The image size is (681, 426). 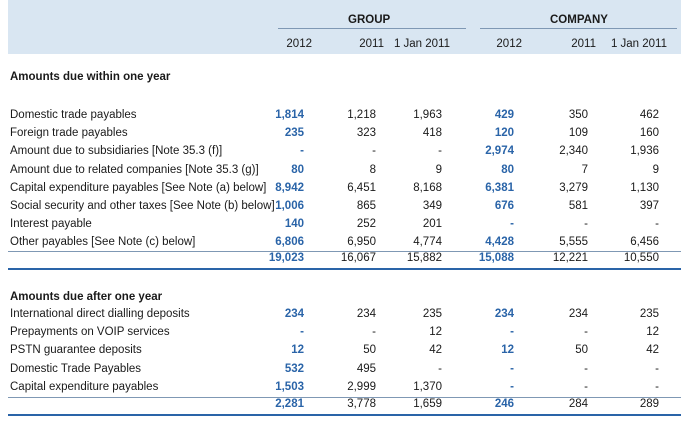 What do you see at coordinates (578, 404) in the screenshot?
I see `total-cell: 284` at bounding box center [578, 404].